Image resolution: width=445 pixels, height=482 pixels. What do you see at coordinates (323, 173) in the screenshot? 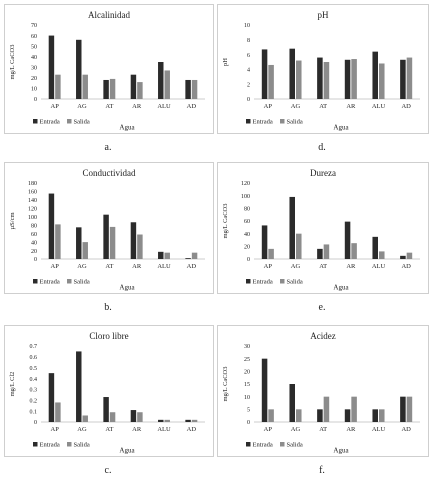
I see `chart-title: Dureza` at bounding box center [323, 173].